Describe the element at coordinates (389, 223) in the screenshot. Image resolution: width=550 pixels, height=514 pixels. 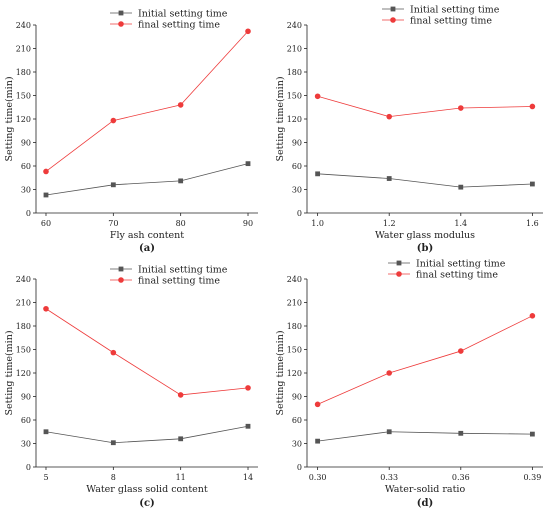
I see `x-tick-label: 1.2` at that location.